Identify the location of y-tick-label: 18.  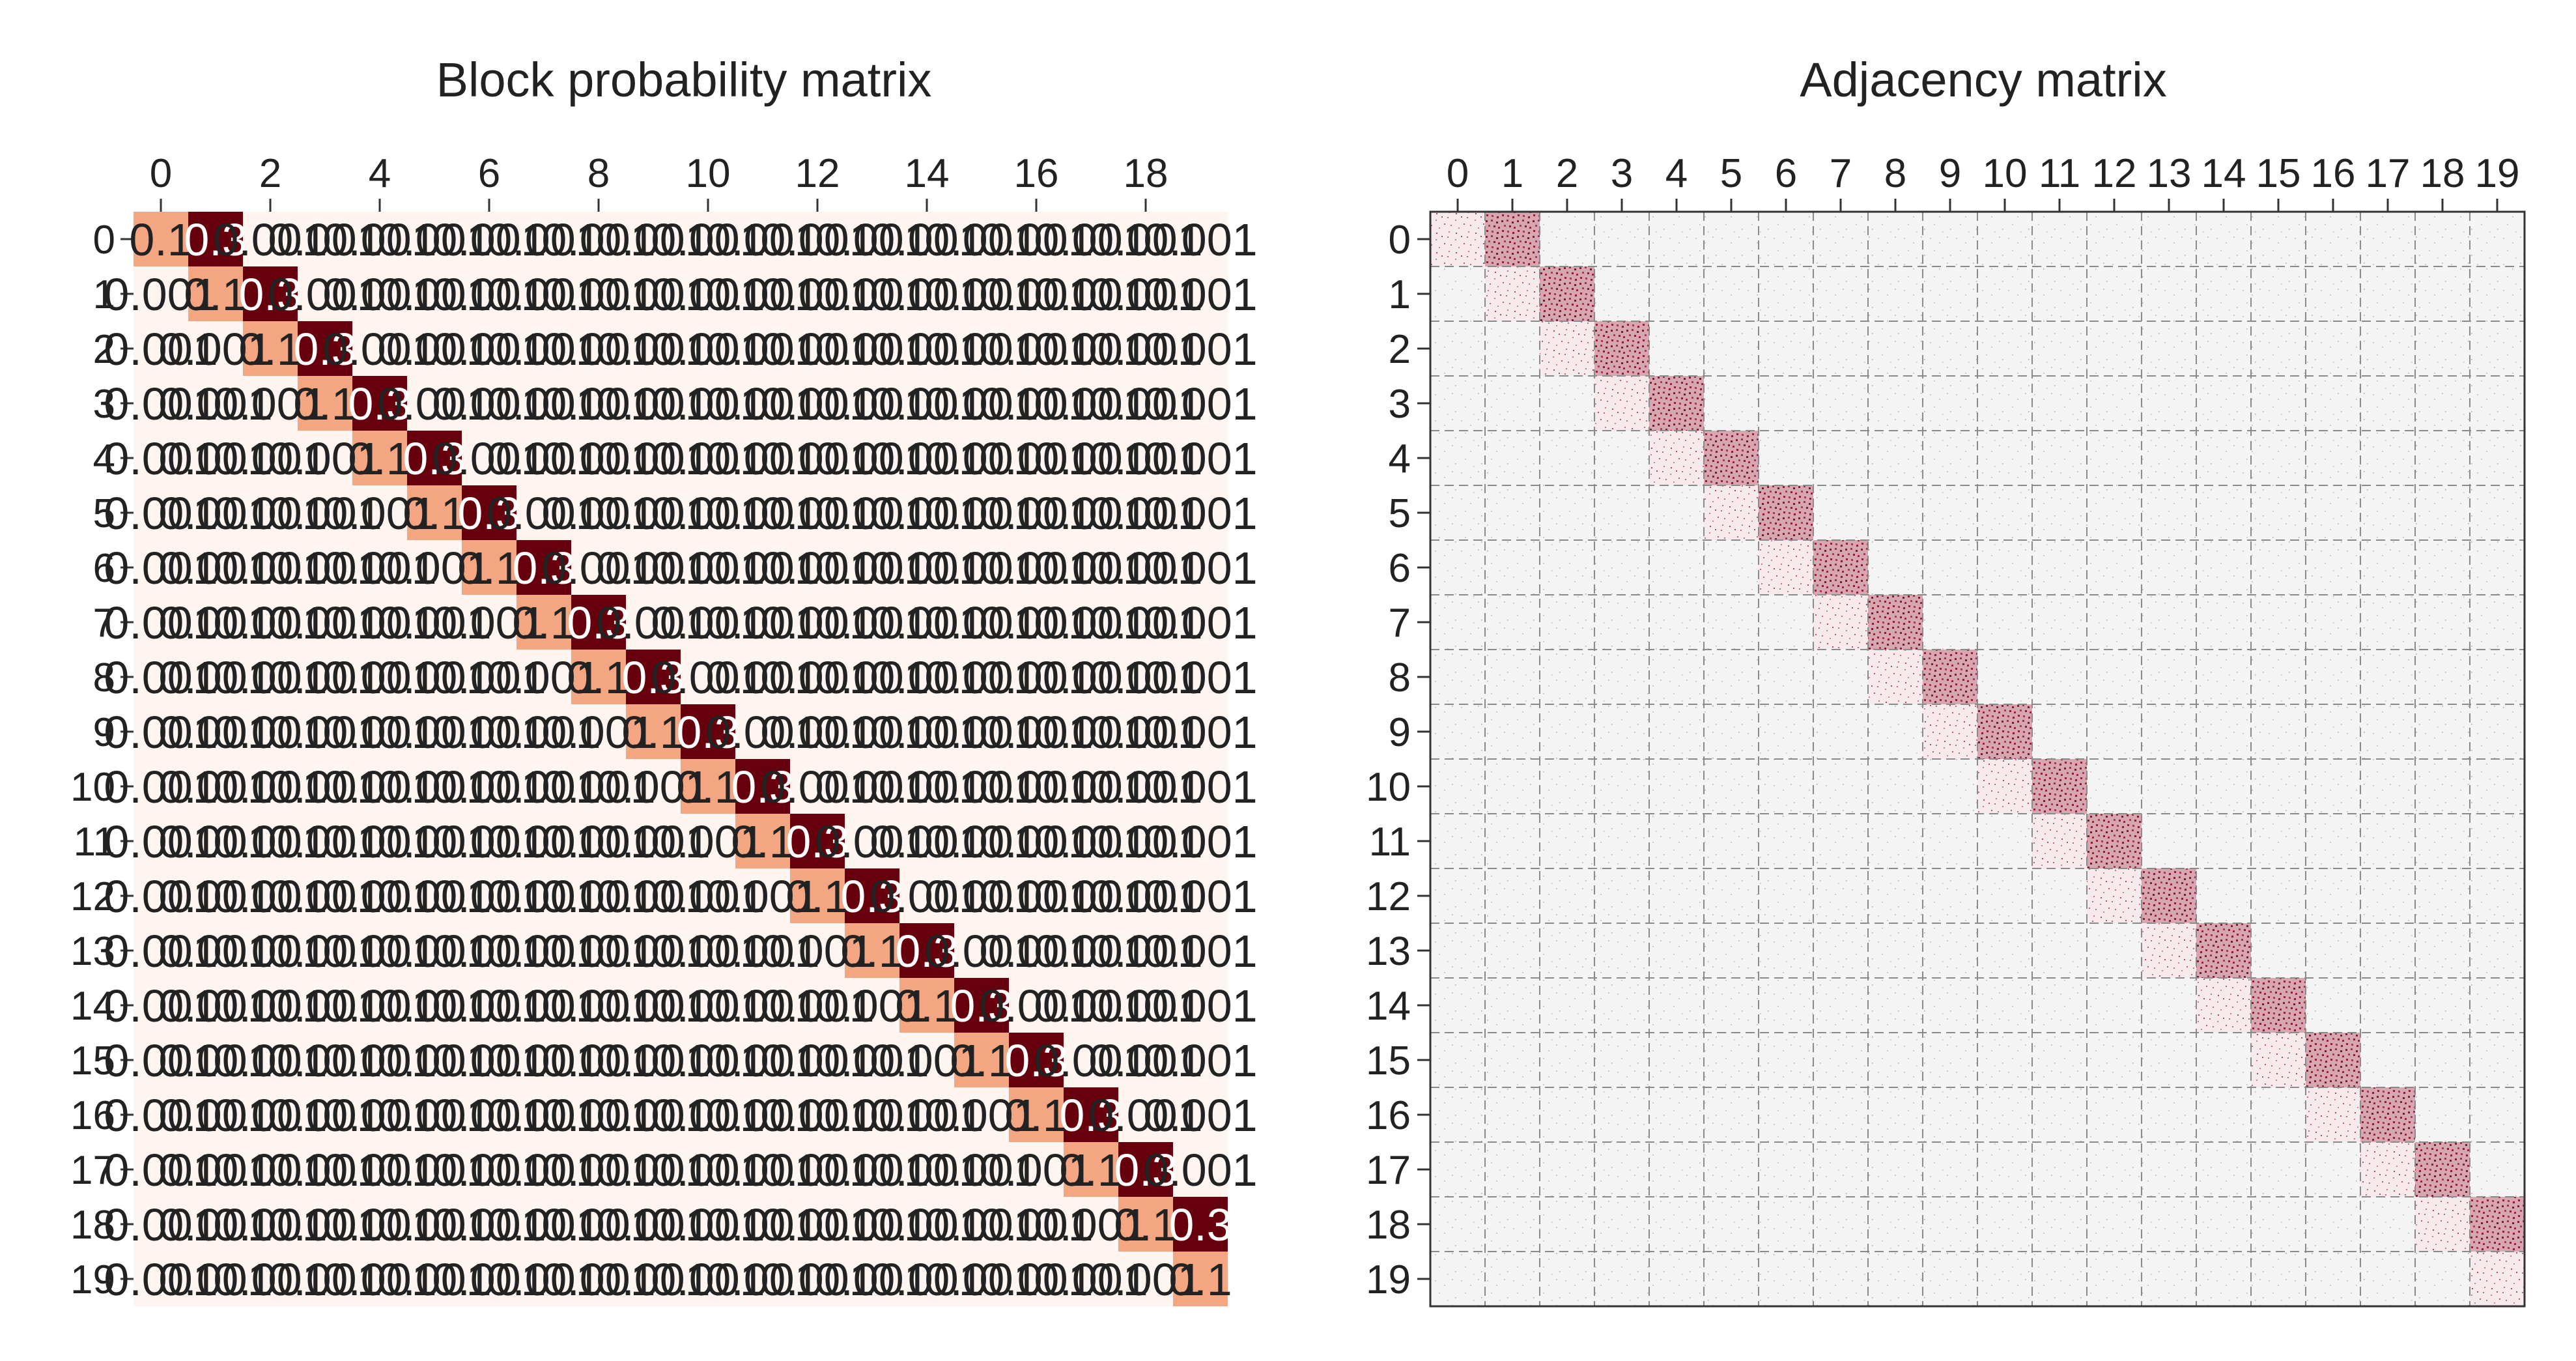
(92, 1226).